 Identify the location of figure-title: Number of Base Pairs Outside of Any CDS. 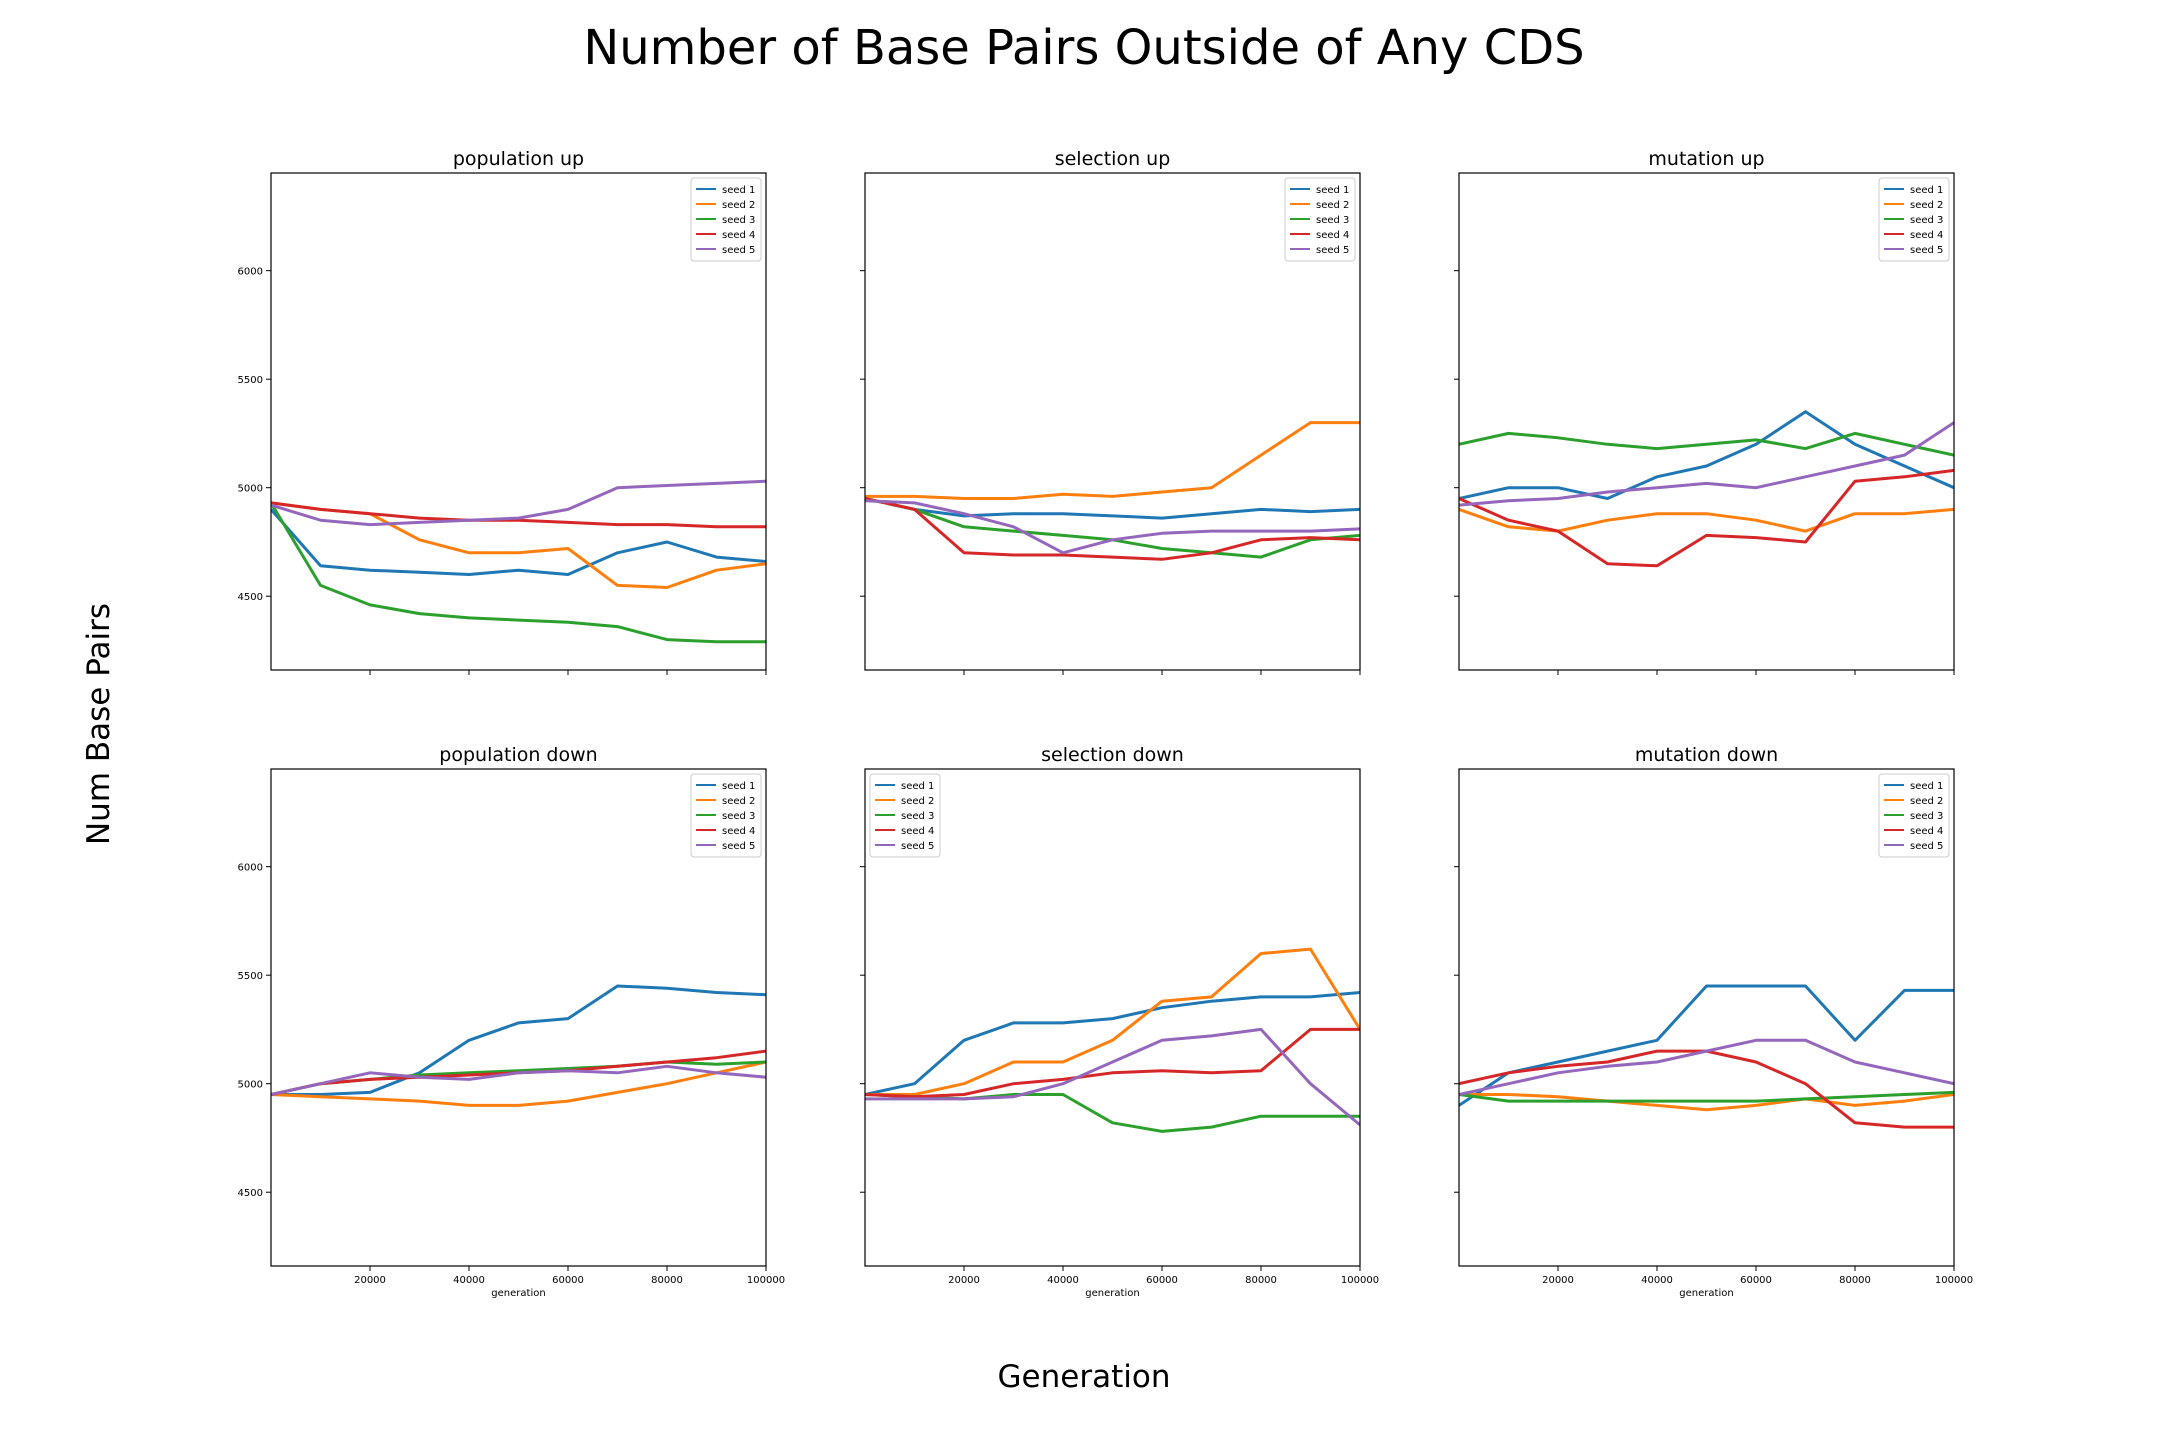
(1083, 48).